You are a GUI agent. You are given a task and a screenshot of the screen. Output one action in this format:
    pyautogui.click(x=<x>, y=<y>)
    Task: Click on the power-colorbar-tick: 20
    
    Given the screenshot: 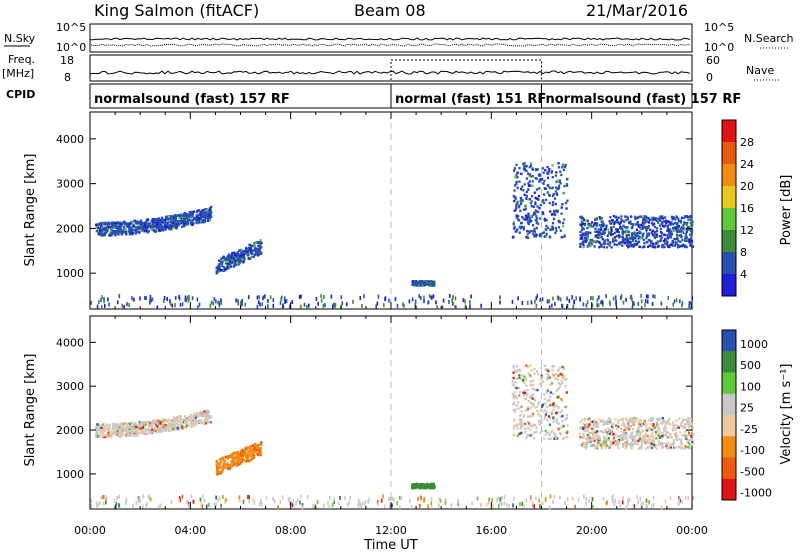 What is the action you would take?
    pyautogui.click(x=747, y=186)
    